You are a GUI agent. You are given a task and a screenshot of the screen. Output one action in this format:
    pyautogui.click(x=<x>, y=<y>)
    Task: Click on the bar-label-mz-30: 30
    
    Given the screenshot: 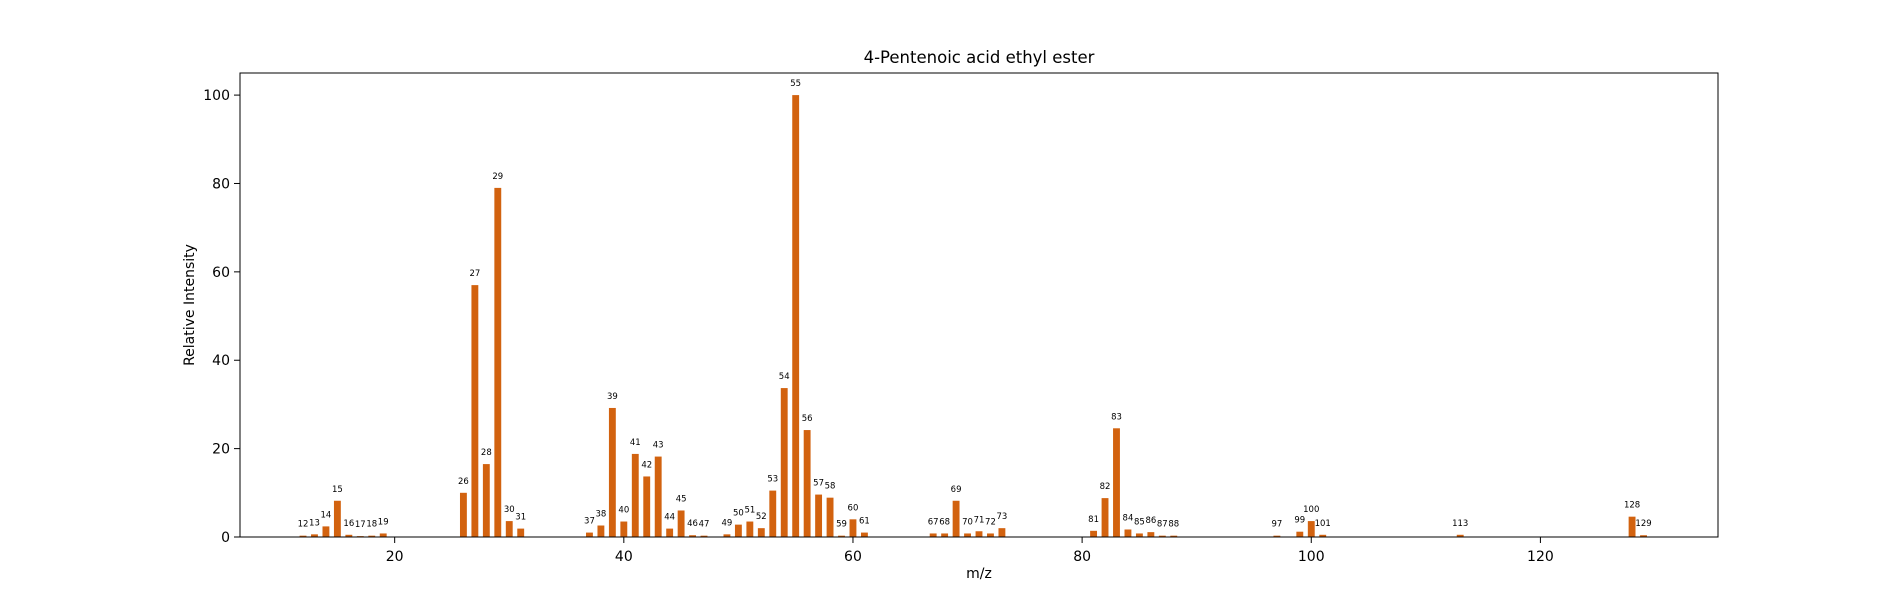 What is the action you would take?
    pyautogui.click(x=509, y=510)
    